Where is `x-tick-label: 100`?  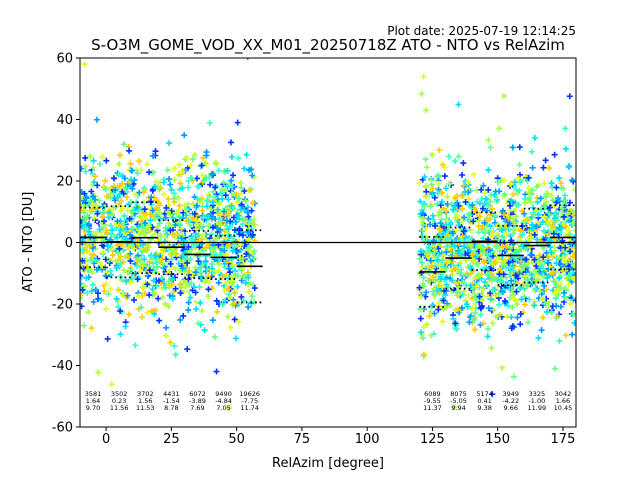 x-tick-label: 100 is located at coordinates (367, 439).